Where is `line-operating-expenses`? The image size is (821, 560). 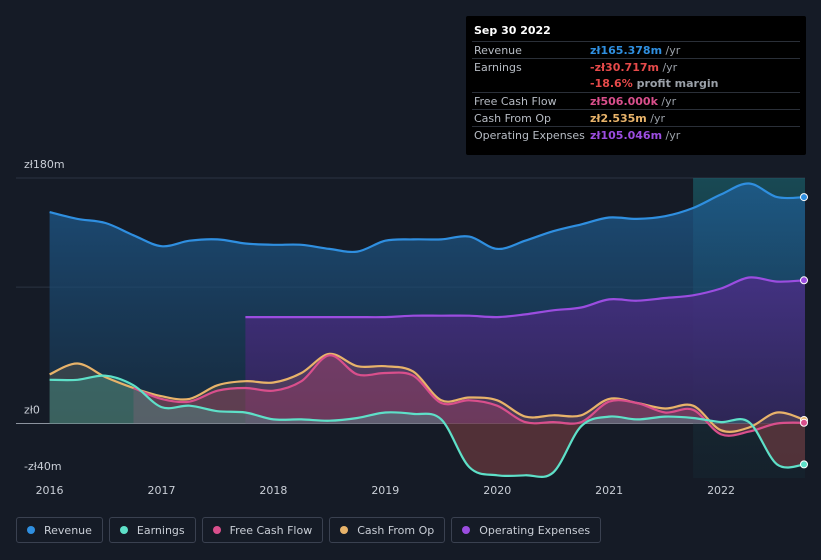
line-operating-expenses is located at coordinates (525, 297).